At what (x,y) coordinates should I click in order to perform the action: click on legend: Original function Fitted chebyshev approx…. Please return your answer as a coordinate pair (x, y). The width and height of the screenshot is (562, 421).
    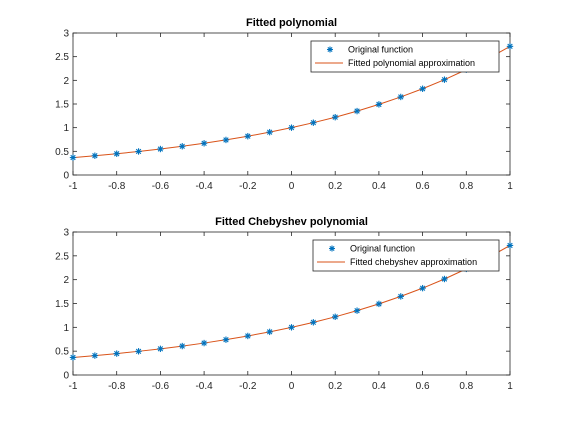
    Looking at the image, I should click on (406, 255).